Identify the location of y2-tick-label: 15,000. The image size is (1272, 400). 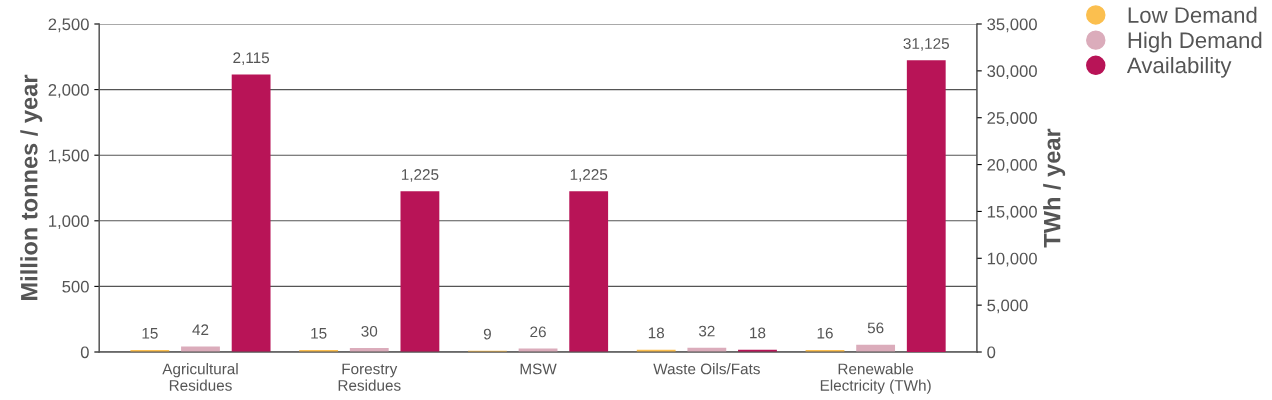
(1012, 212).